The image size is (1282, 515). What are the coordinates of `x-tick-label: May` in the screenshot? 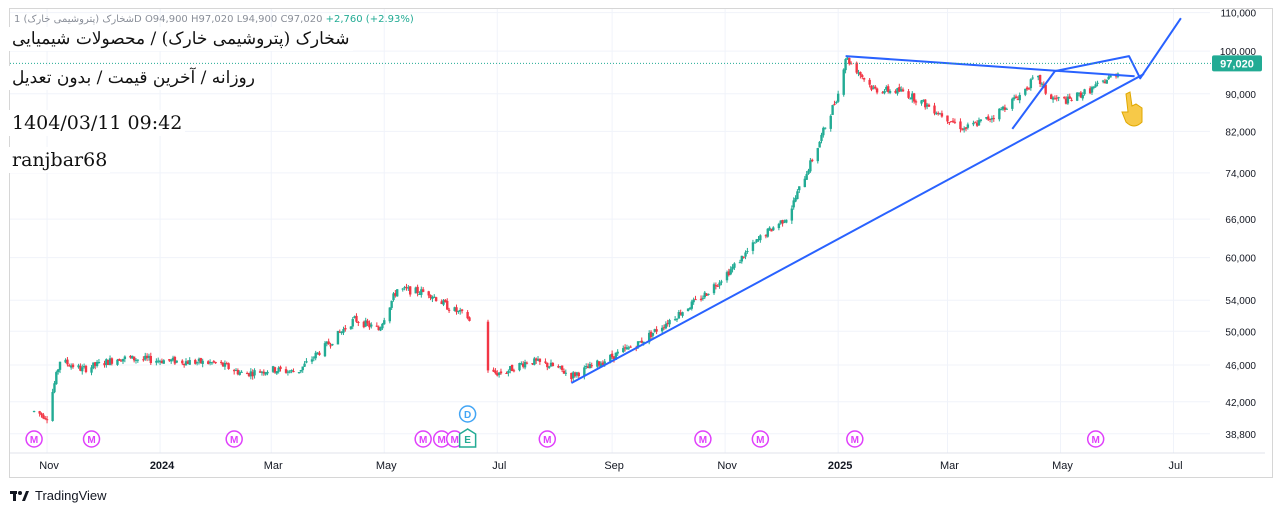 It's located at (386, 466).